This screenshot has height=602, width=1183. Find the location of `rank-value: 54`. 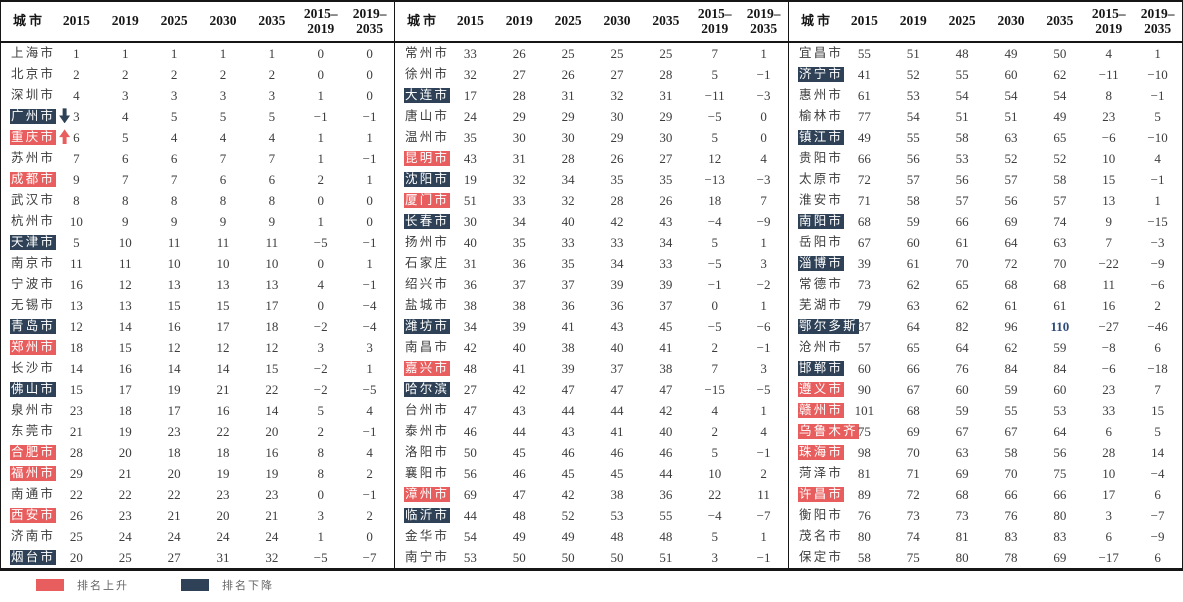

rank-value: 54 is located at coordinates (1060, 95).